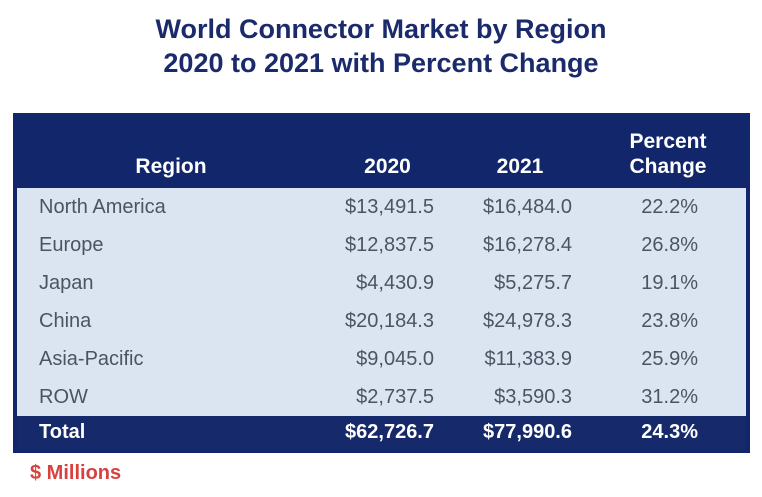 The height and width of the screenshot is (497, 762). I want to click on total-percent-change: 24.3%, so click(669, 432).